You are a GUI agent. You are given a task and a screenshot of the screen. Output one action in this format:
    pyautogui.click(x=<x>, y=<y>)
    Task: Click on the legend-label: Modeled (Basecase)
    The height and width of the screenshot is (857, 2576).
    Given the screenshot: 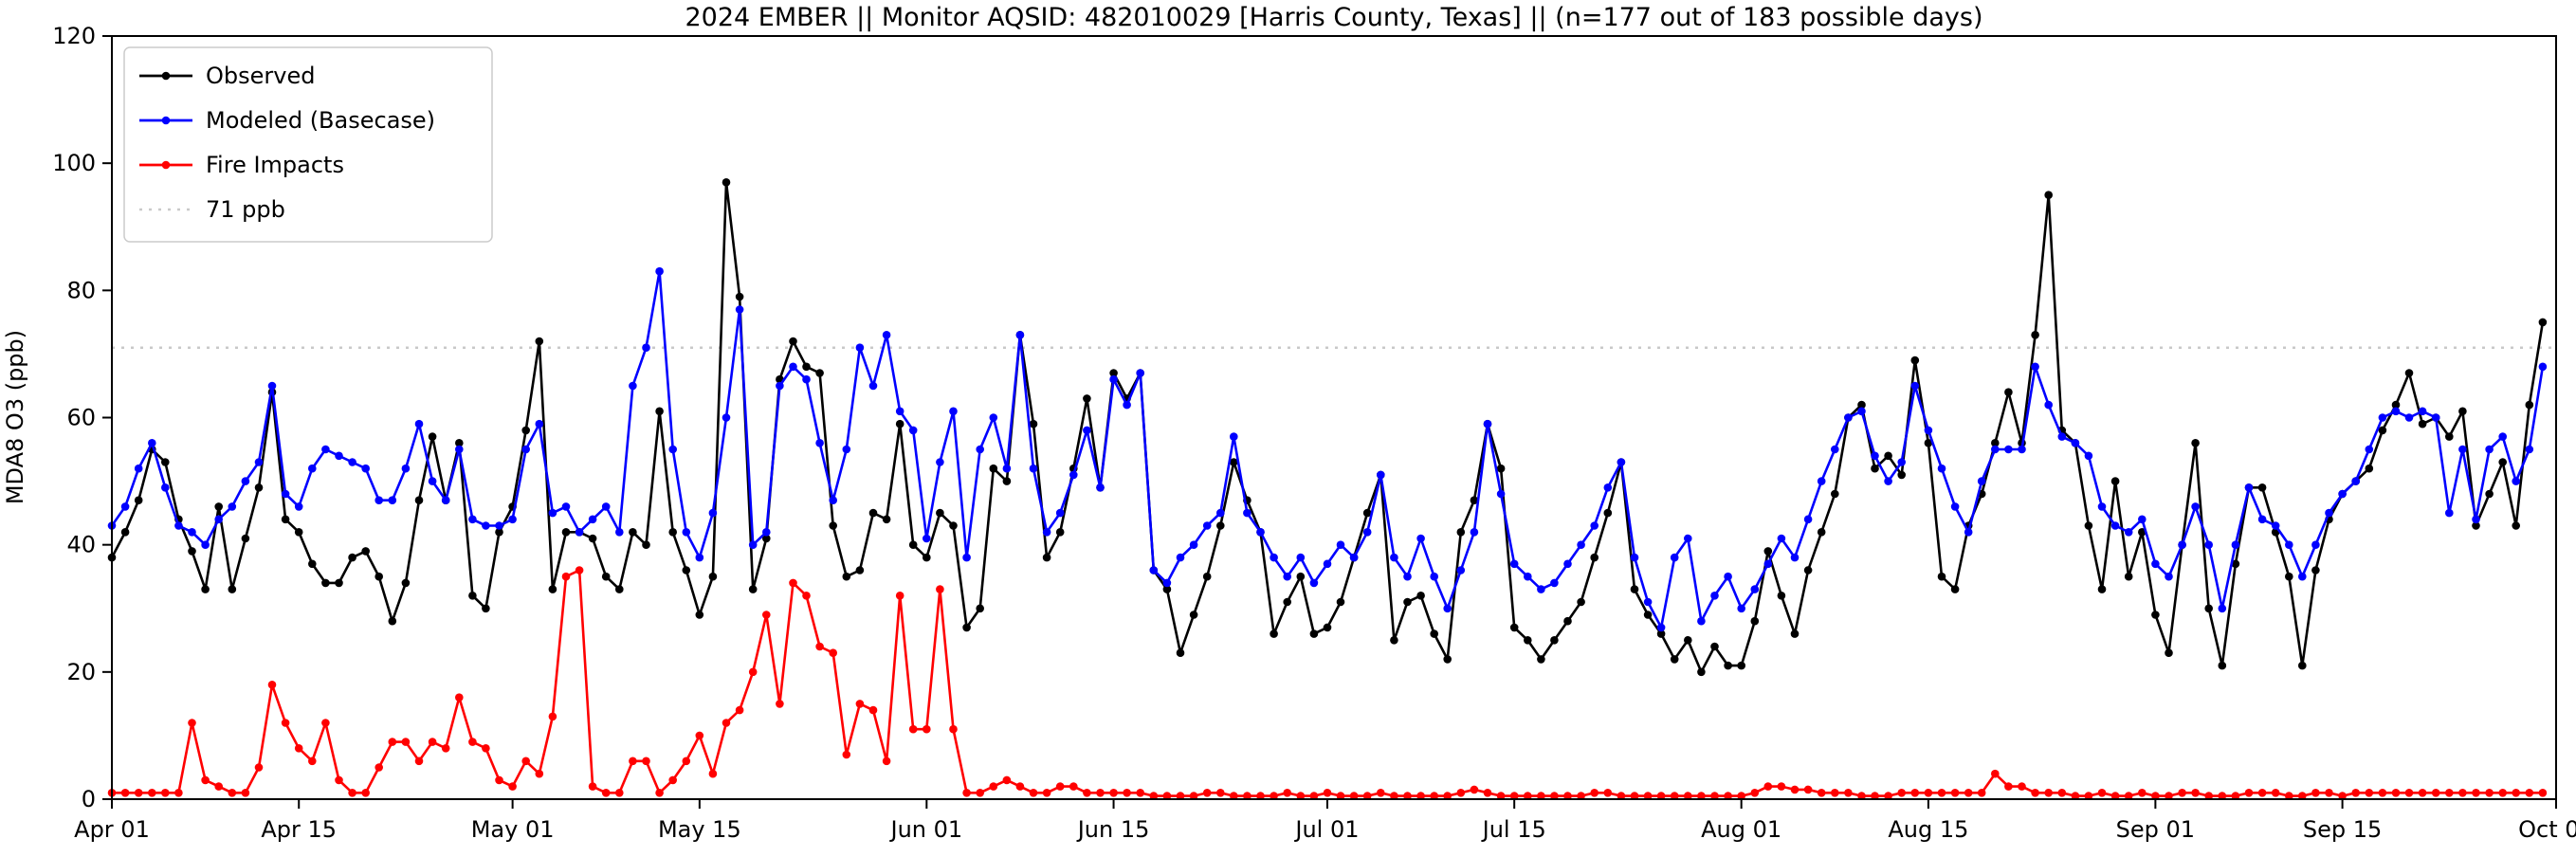 What is the action you would take?
    pyautogui.click(x=320, y=120)
    